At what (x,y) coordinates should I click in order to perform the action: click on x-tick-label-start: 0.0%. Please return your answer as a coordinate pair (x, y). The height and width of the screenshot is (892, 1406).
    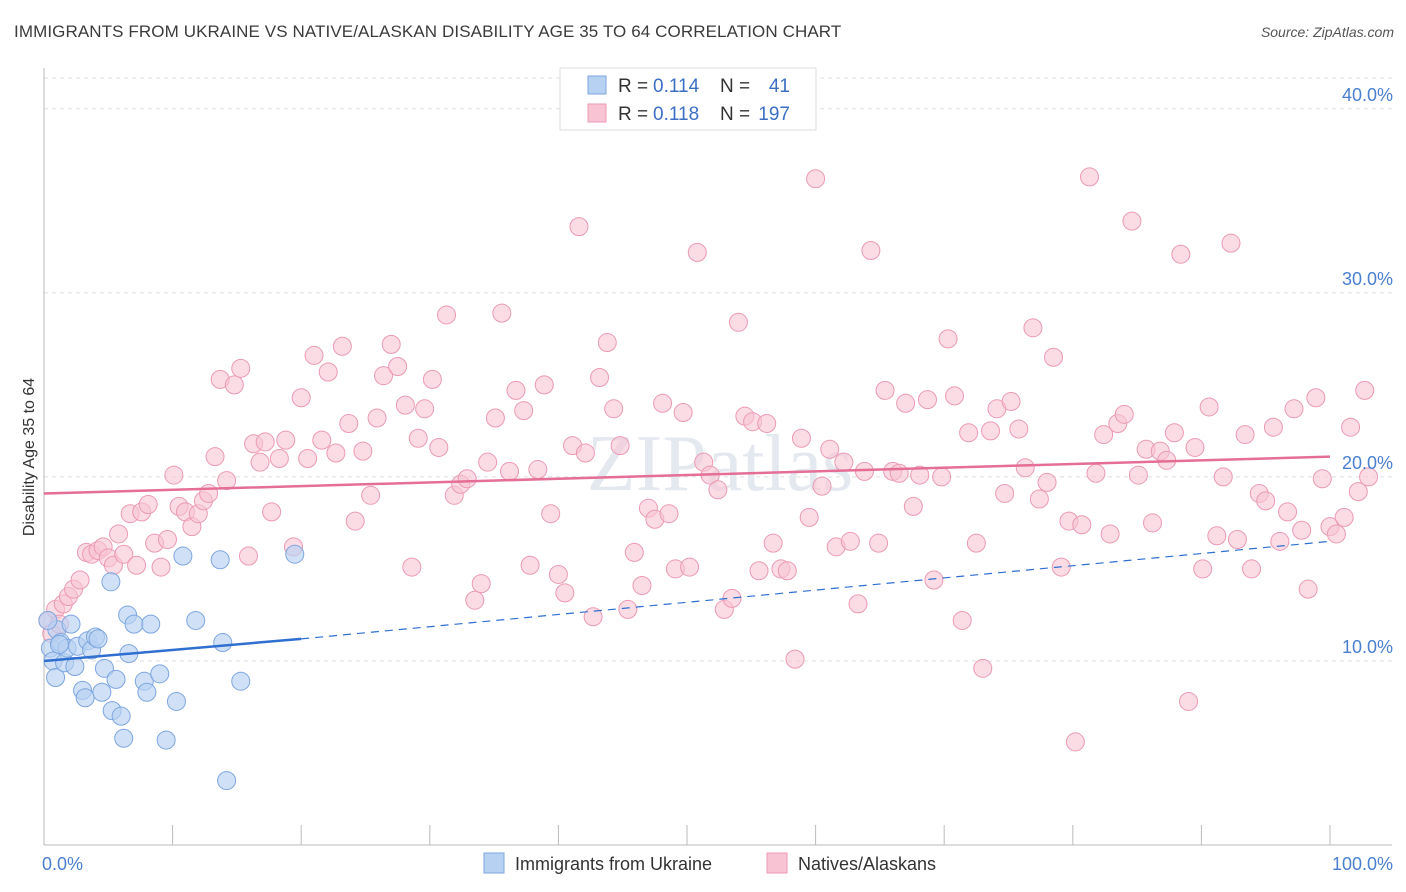
    Looking at the image, I should click on (62, 864).